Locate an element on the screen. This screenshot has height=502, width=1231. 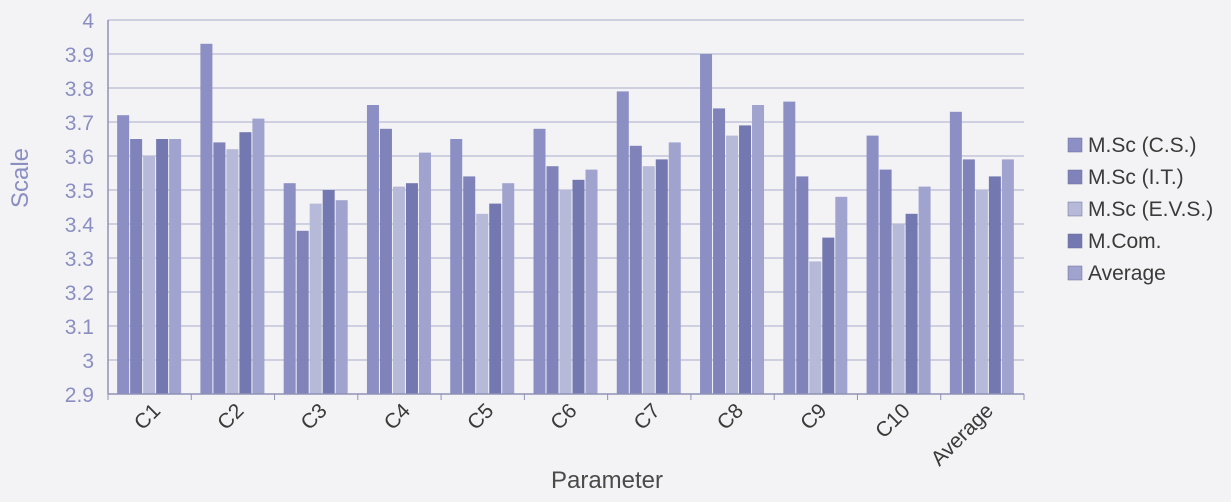
y-tick-label: 3 is located at coordinates (88, 361).